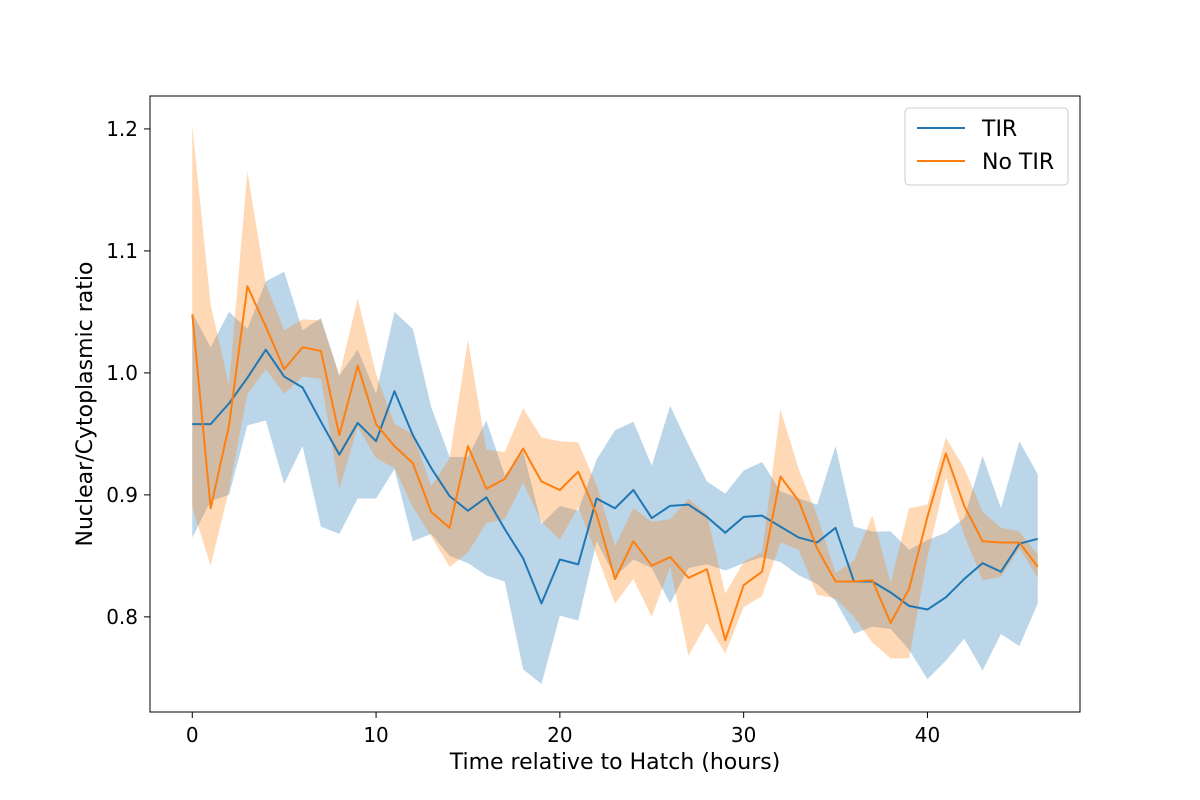 The width and height of the screenshot is (1200, 800). I want to click on x-tick-label: 30, so click(743, 735).